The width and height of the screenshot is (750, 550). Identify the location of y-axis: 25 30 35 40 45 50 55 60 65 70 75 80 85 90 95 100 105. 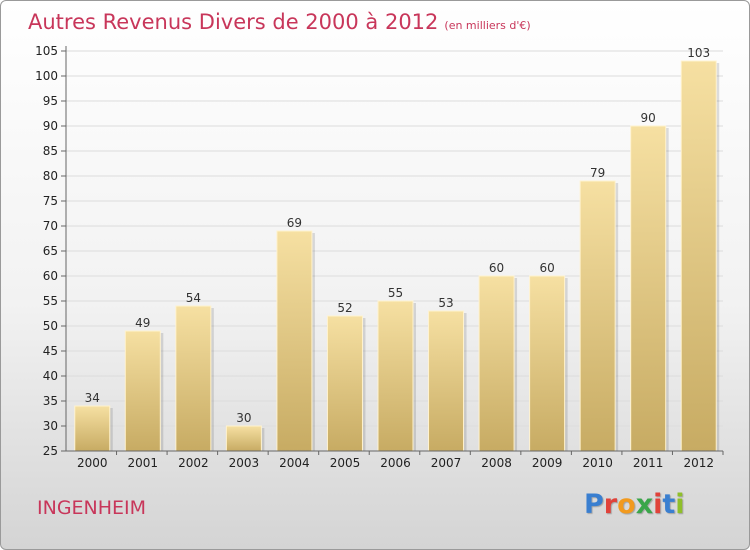
(51, 251).